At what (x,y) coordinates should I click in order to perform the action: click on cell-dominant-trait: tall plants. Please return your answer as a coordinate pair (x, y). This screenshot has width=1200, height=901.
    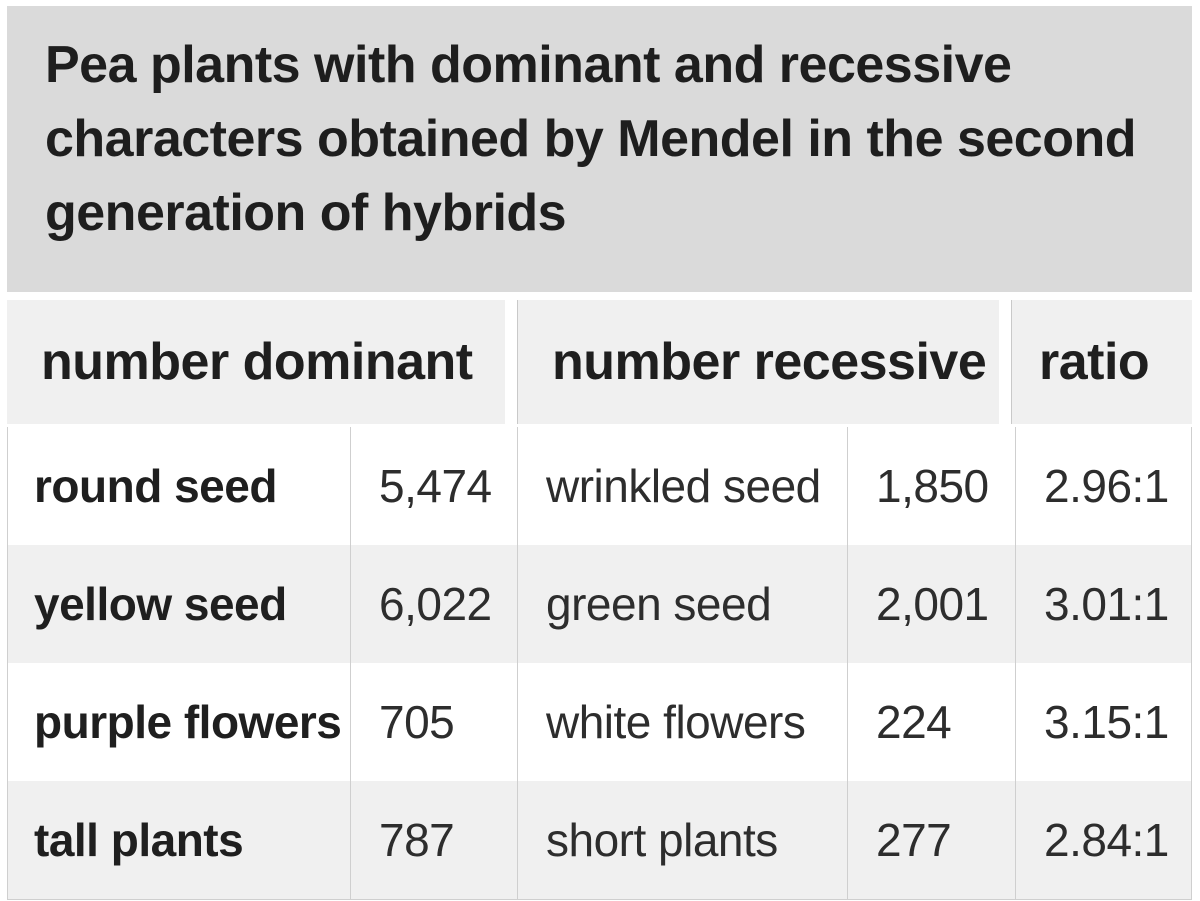
    Looking at the image, I should click on (139, 840).